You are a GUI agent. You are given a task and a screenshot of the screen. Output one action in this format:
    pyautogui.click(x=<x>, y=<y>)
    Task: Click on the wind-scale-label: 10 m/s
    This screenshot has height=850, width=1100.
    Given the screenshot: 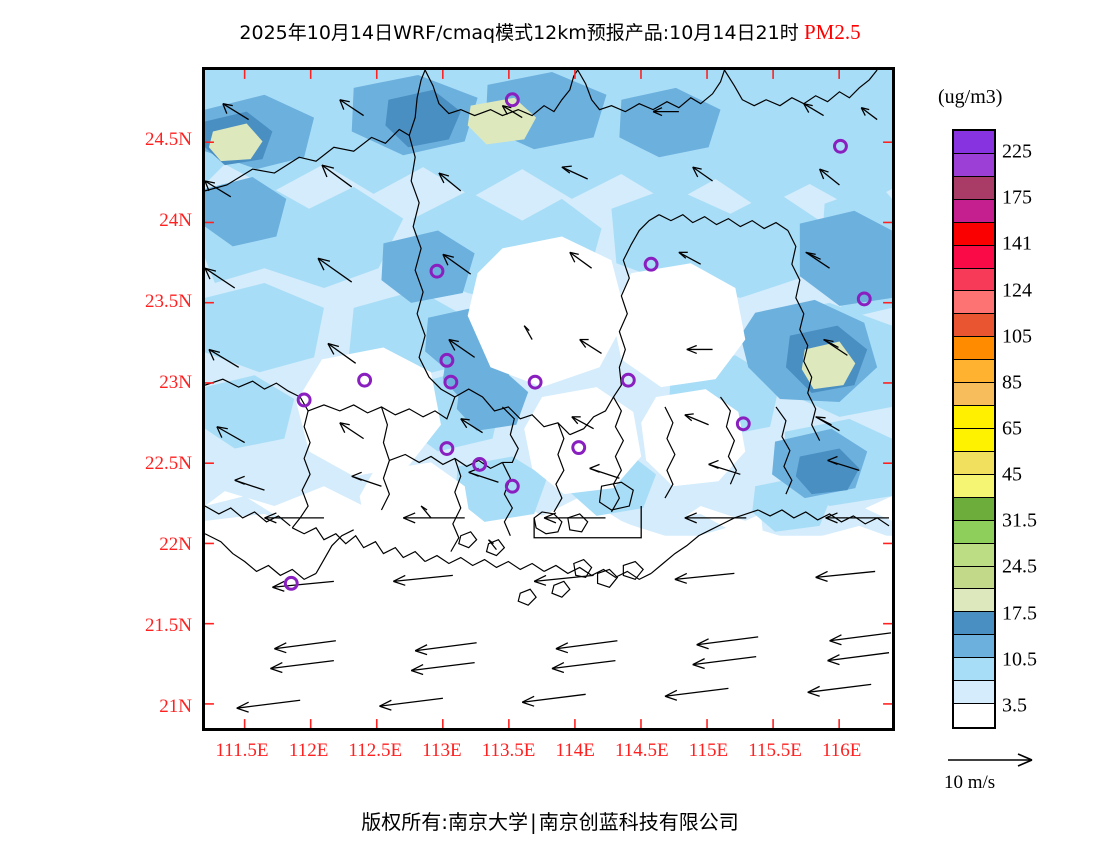 What is the action you would take?
    pyautogui.click(x=970, y=782)
    